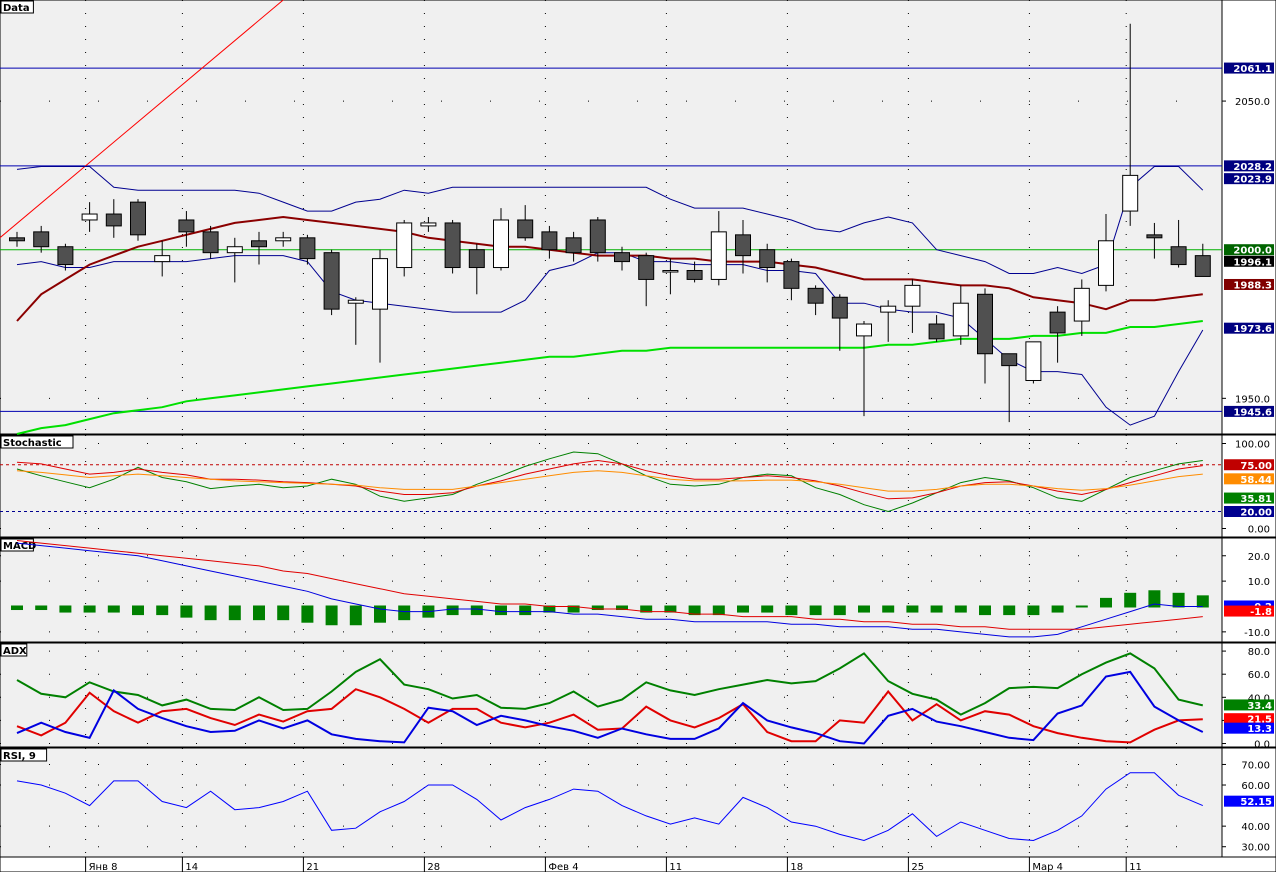  What do you see at coordinates (609, 268) in the screenshot?
I see `moving-average-red-line` at bounding box center [609, 268].